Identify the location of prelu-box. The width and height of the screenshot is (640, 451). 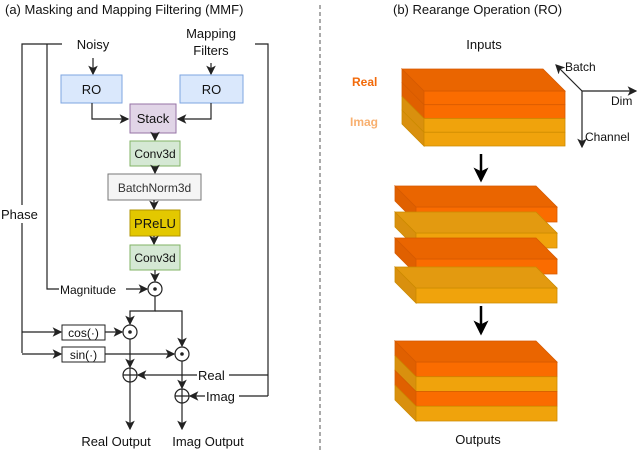
(155, 223).